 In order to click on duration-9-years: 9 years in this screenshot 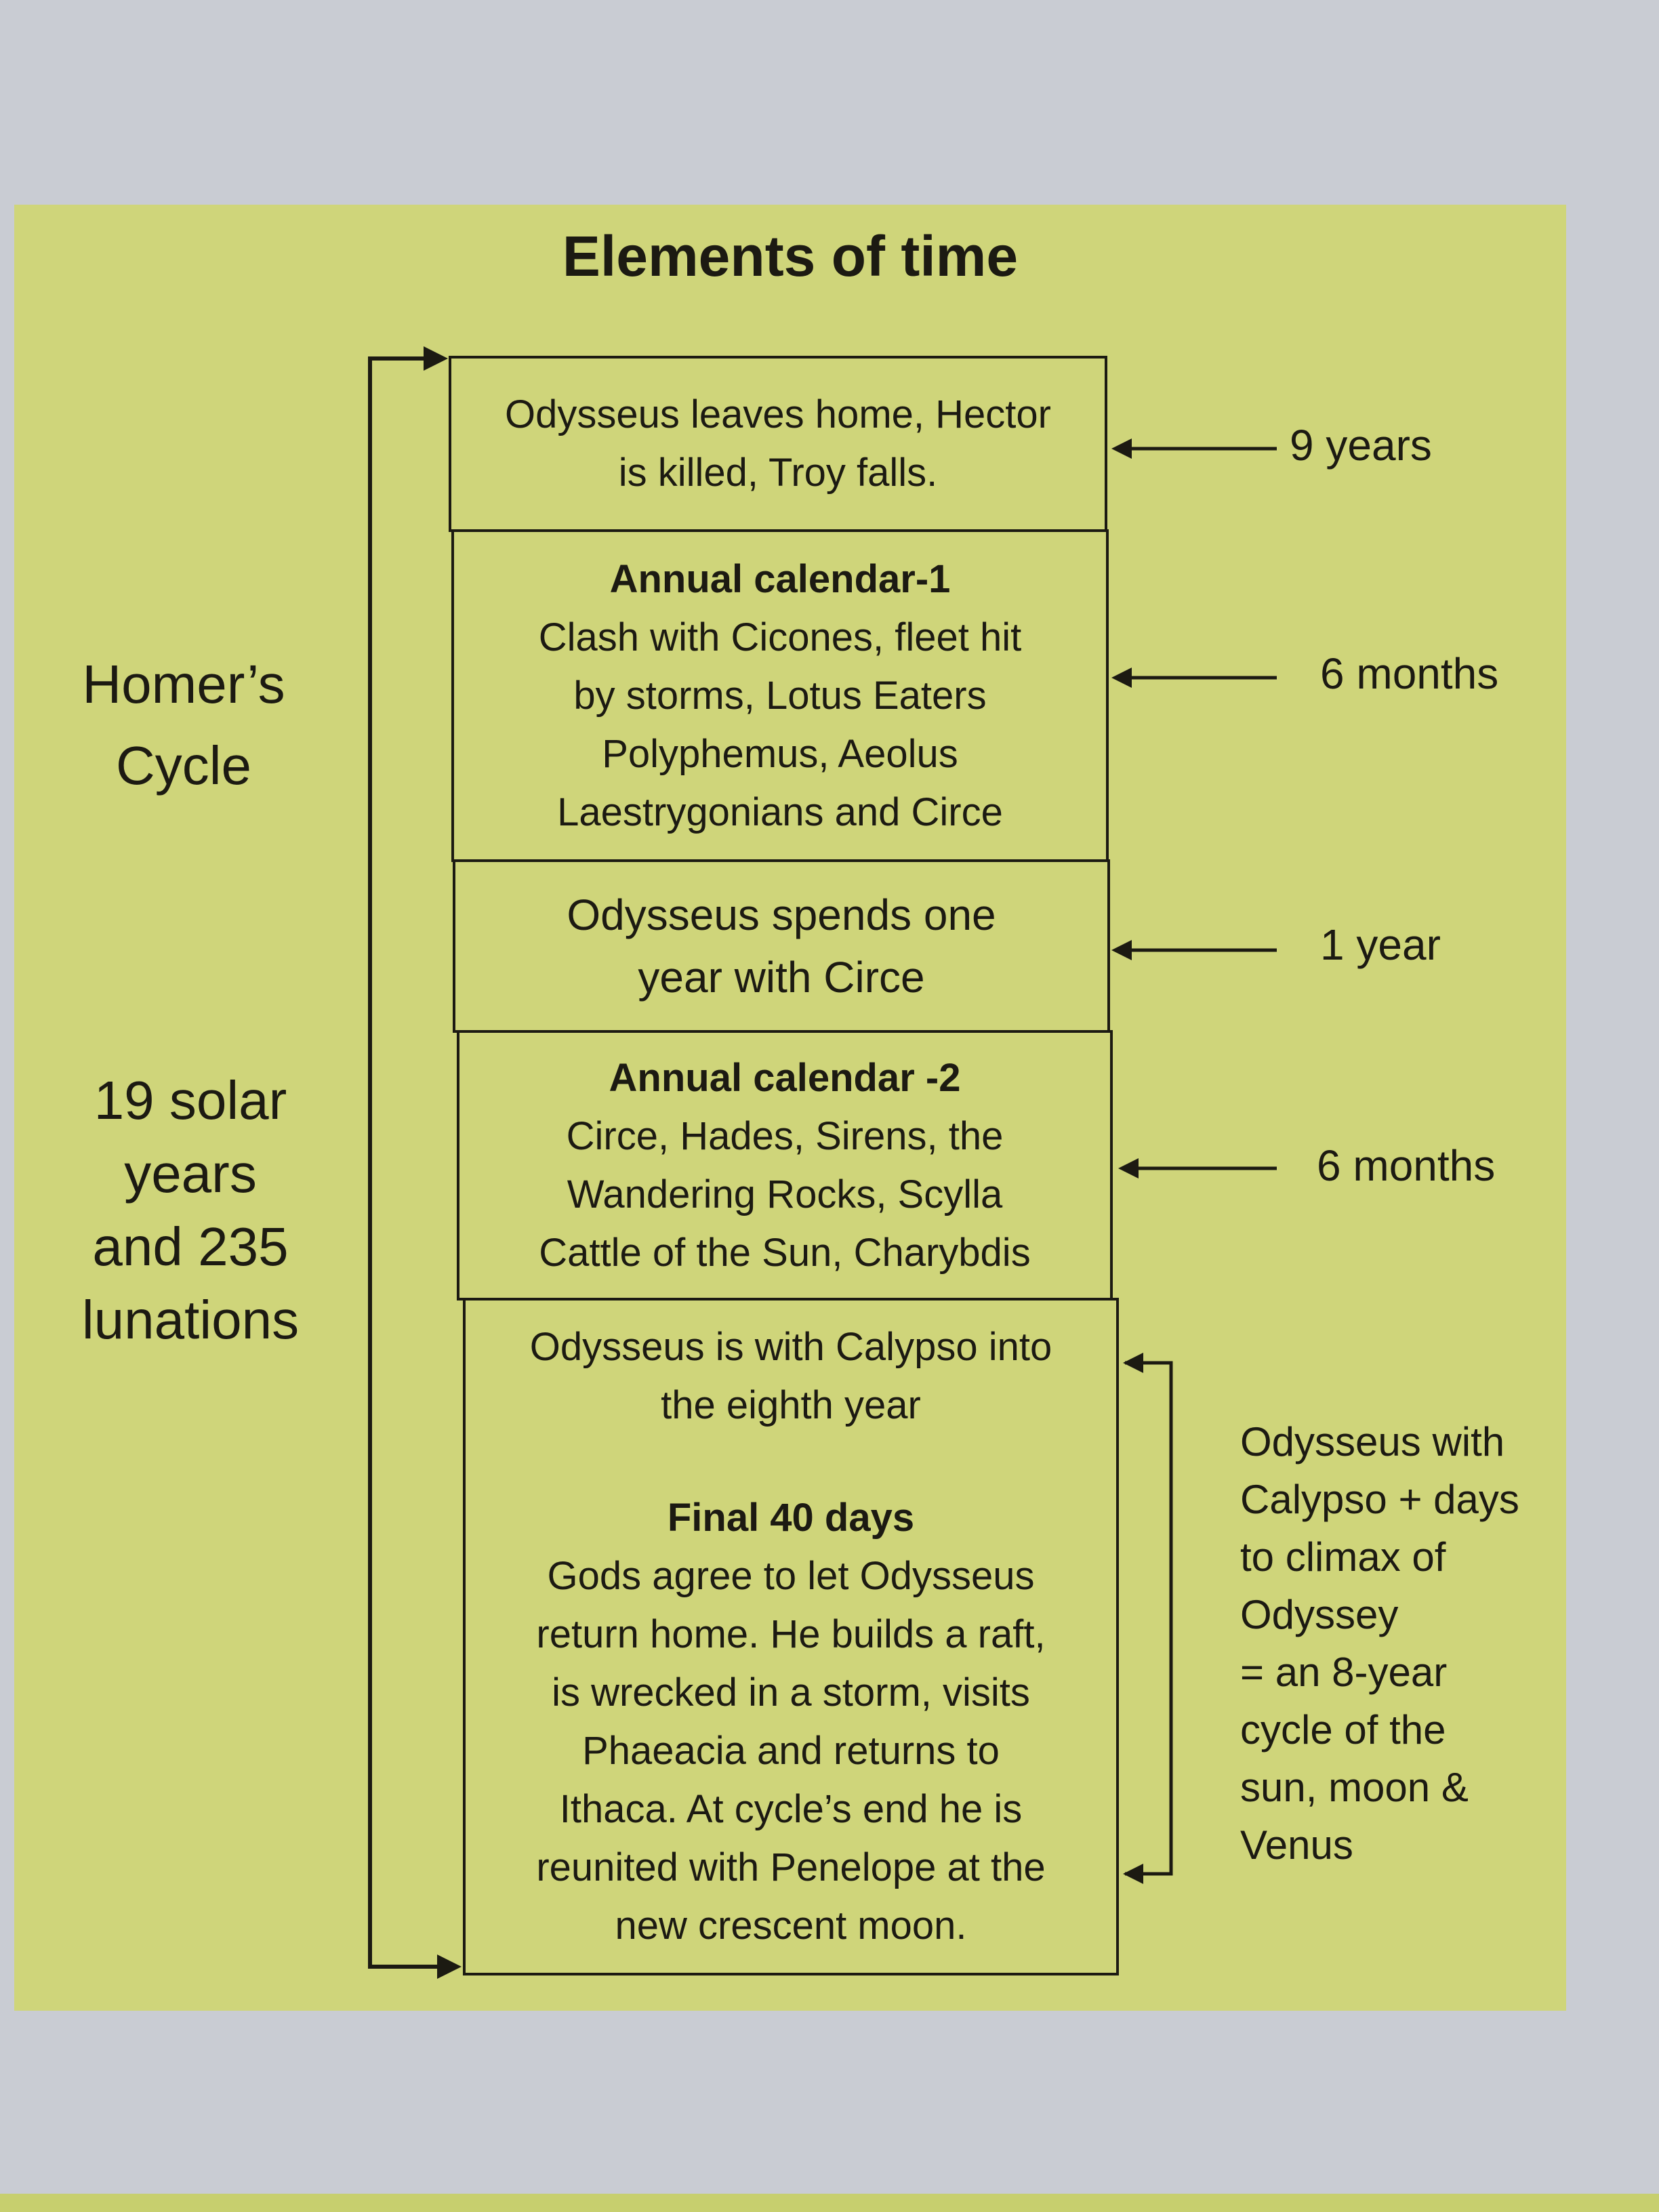, I will do `click(1361, 445)`.